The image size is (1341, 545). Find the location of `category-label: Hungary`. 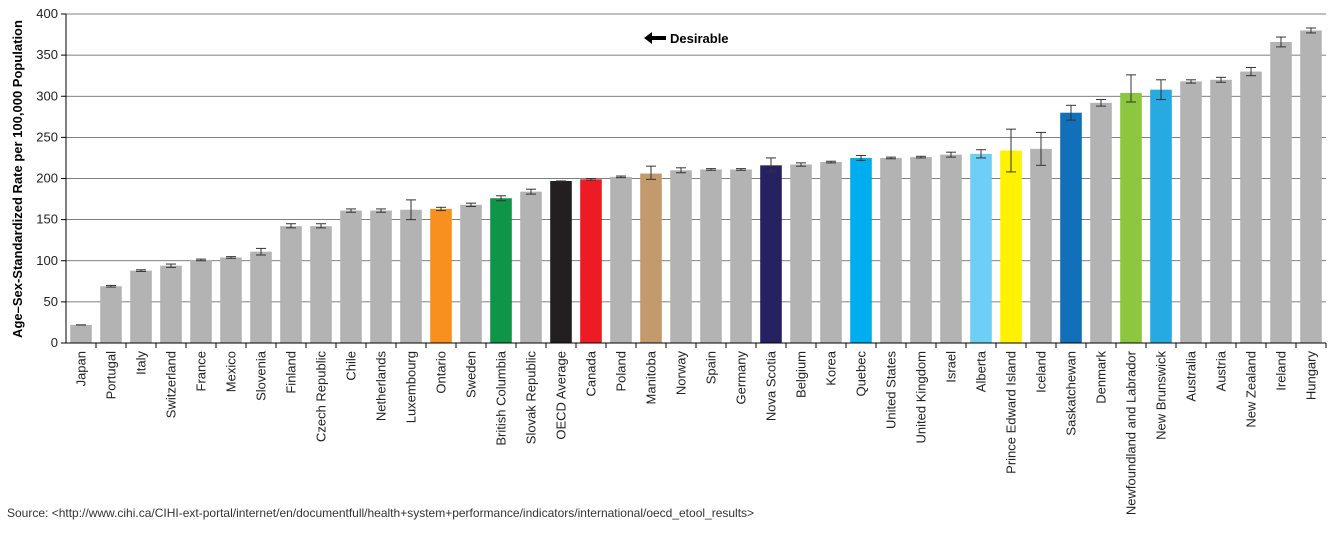

category-label: Hungary is located at coordinates (1311, 376).